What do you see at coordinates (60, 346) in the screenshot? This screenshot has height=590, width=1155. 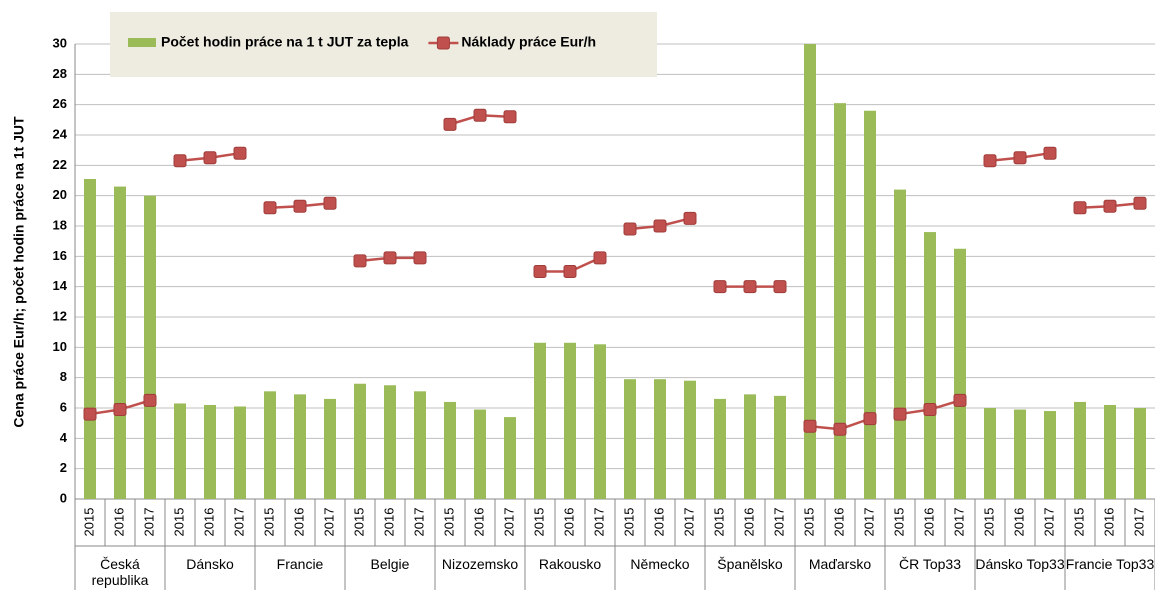 I see `y-tick-label: 10` at bounding box center [60, 346].